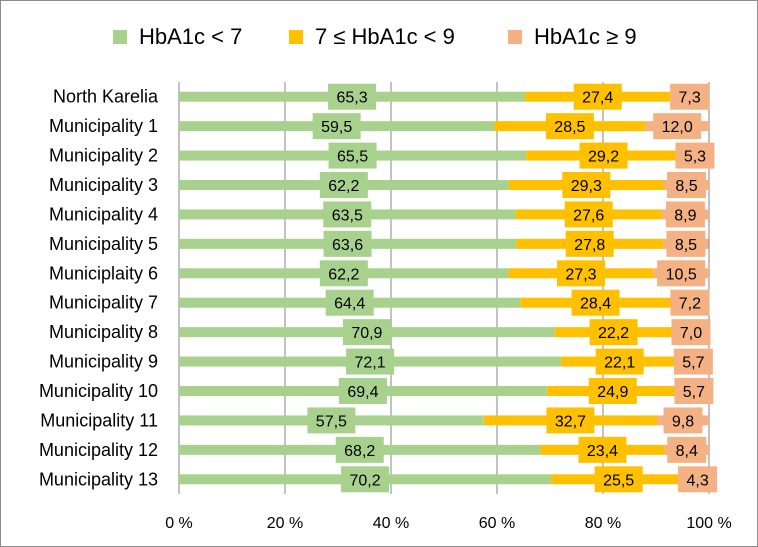 This screenshot has height=547, width=758. Describe the element at coordinates (285, 523) in the screenshot. I see `x-tick-label: 20 %` at that location.